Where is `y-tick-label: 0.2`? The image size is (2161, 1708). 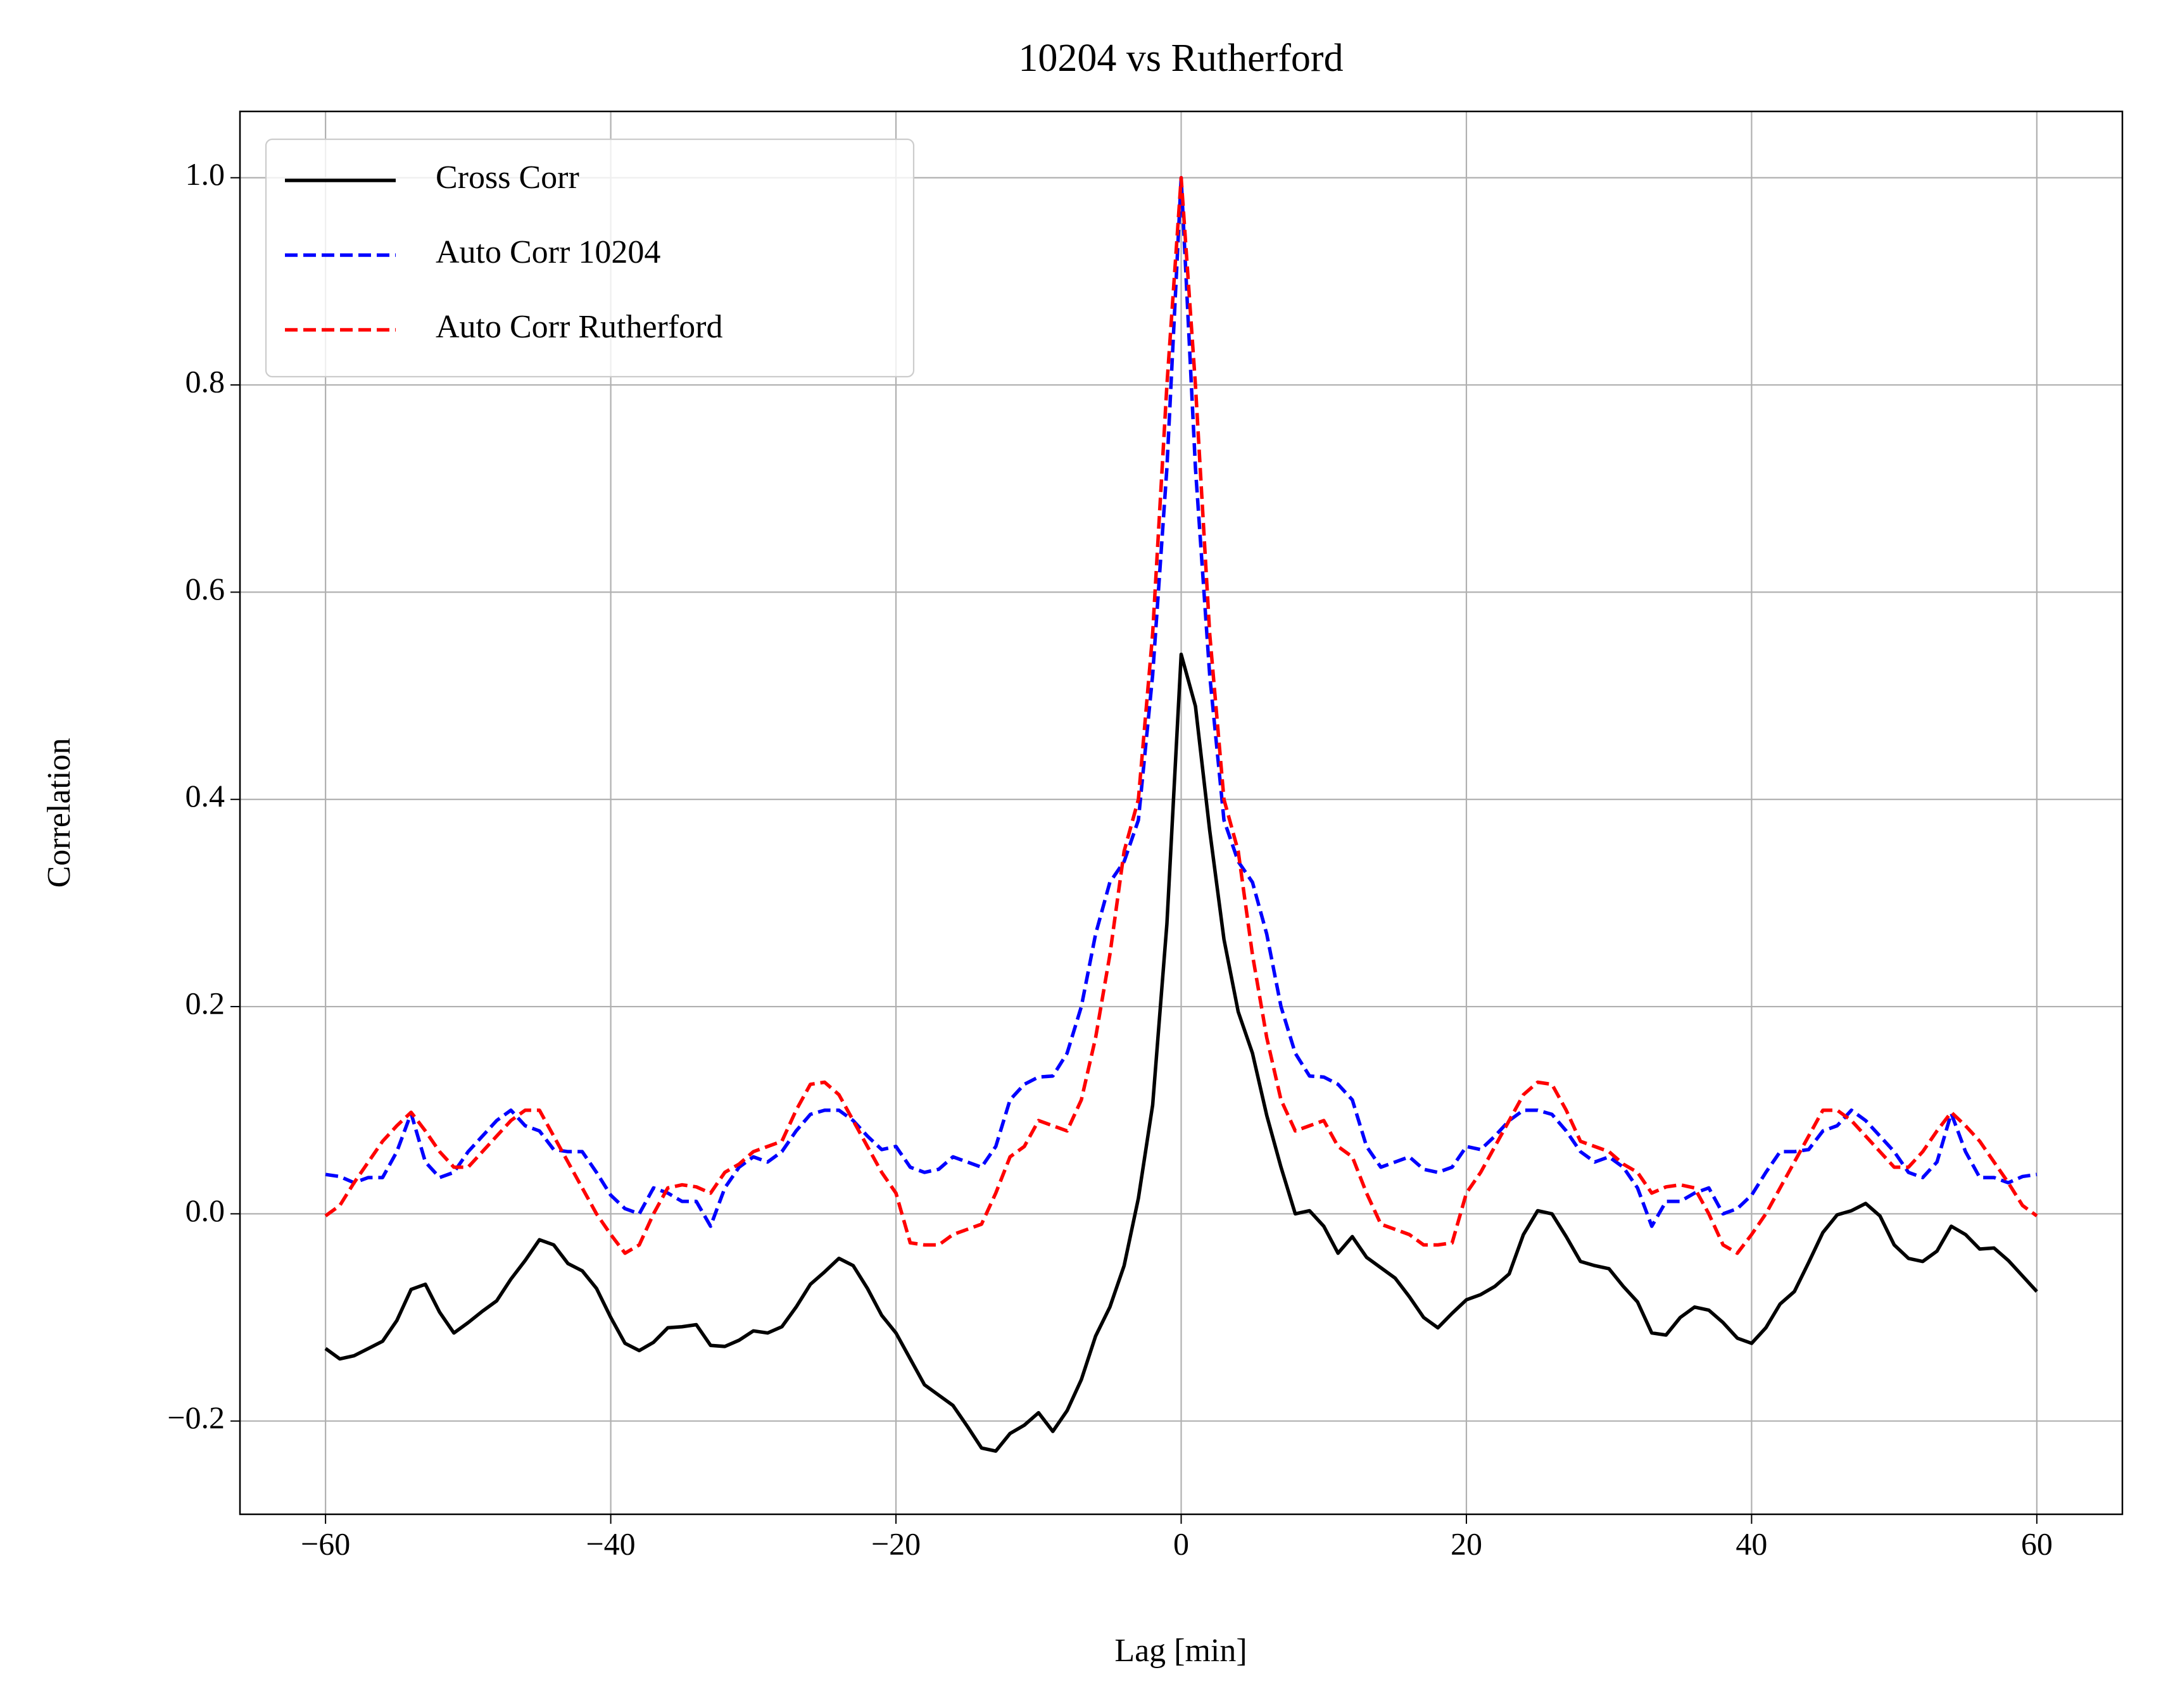
y-tick-label: 0.2 is located at coordinates (206, 1004).